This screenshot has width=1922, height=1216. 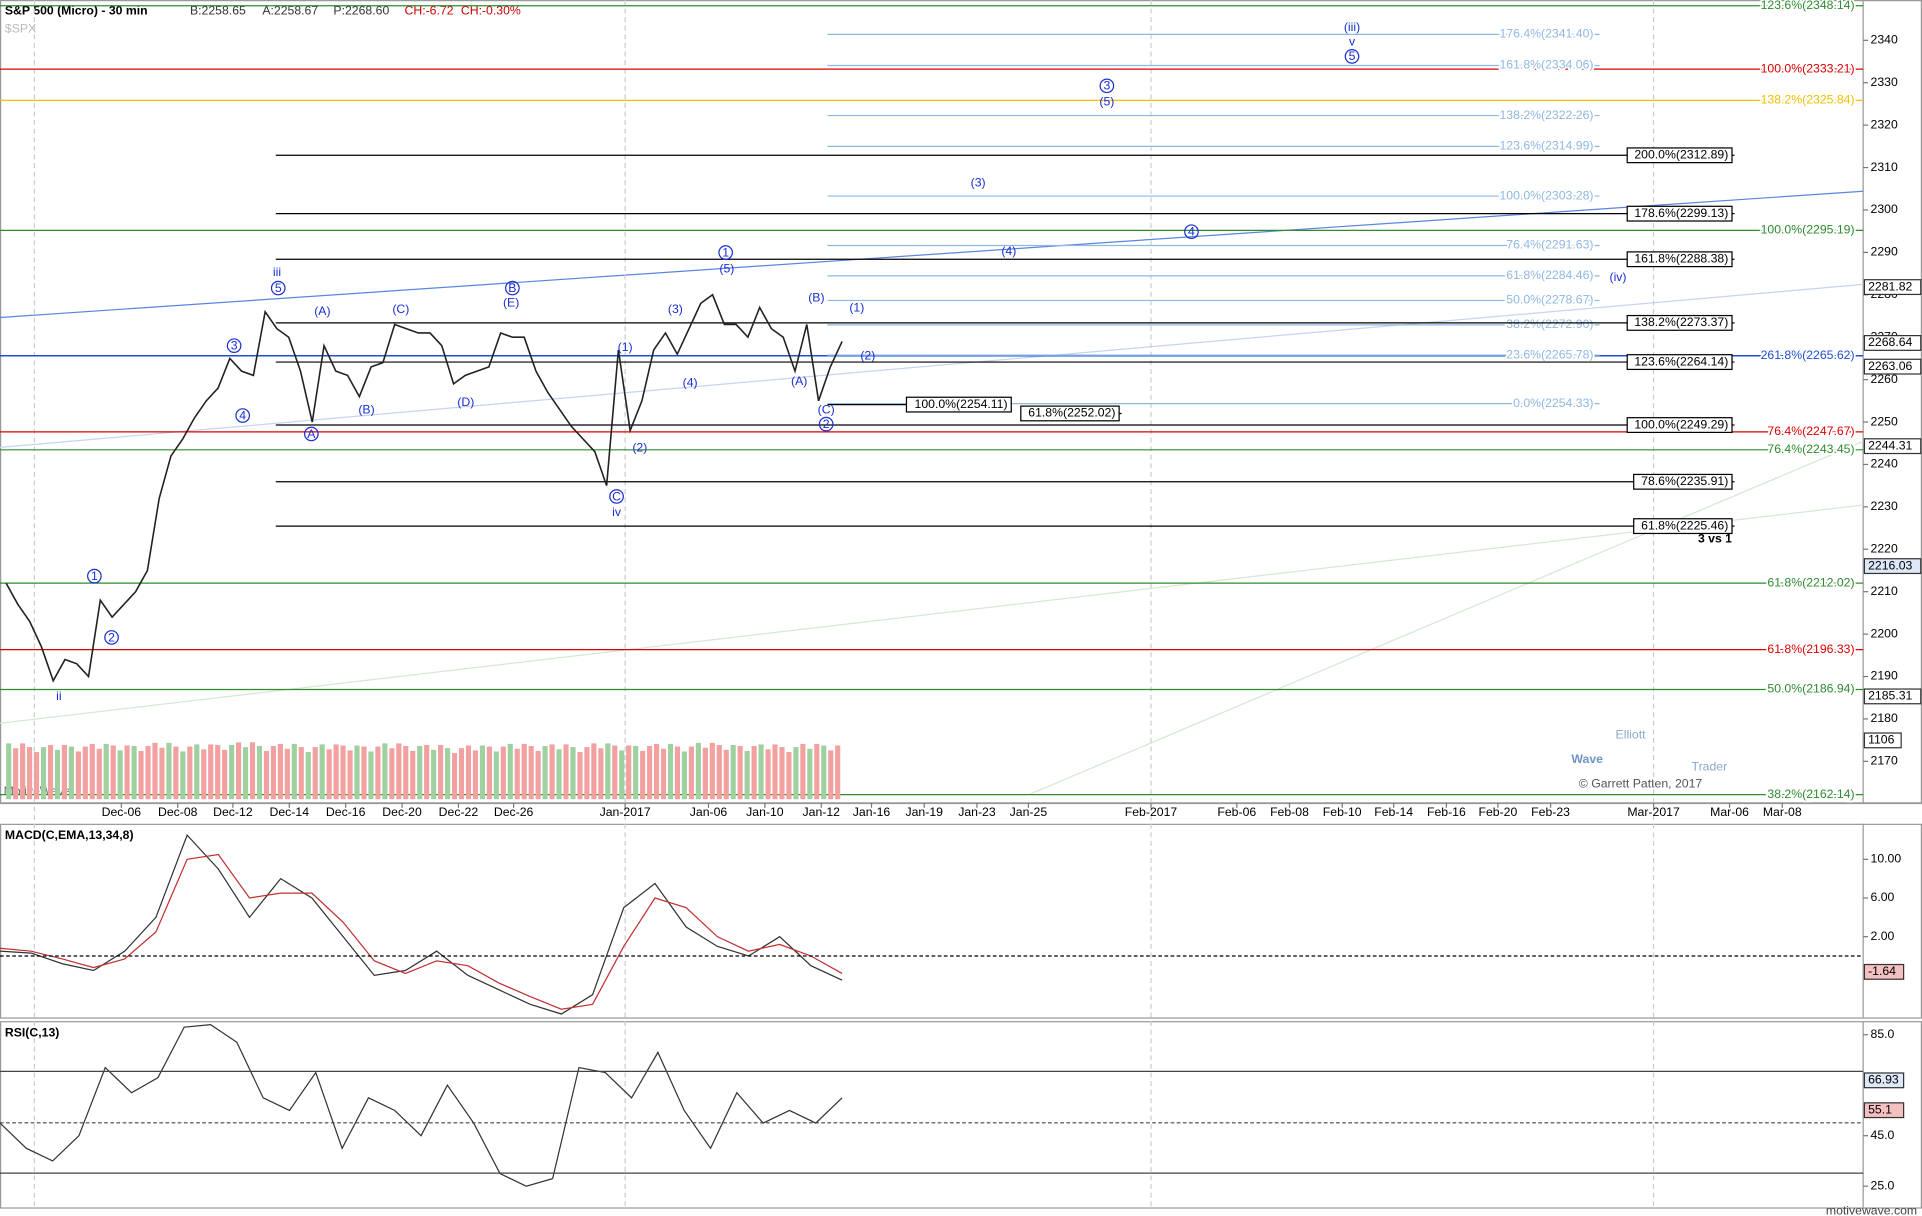 I want to click on y-tick-label: 6.00, so click(x=1883, y=897).